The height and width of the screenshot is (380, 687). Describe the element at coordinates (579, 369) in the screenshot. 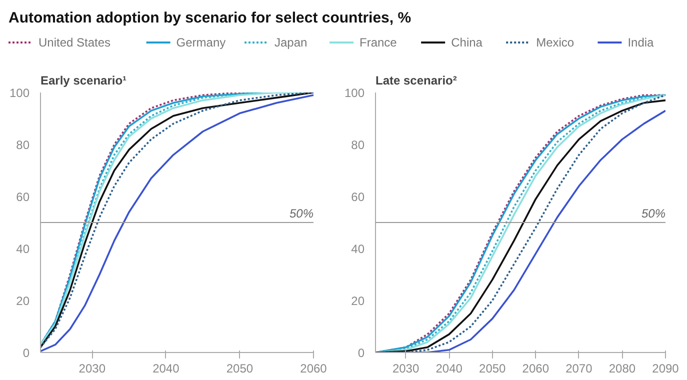

I see `x-tick-label: 2070` at that location.